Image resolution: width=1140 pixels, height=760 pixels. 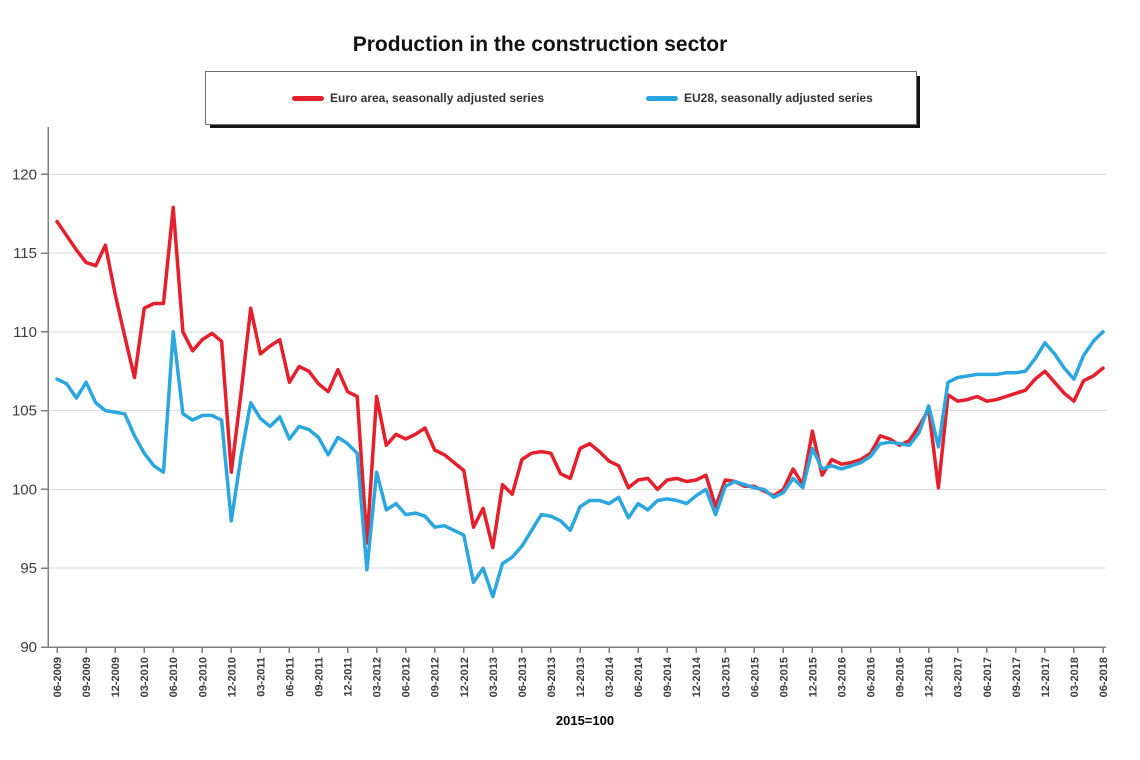 What do you see at coordinates (261, 677) in the screenshot?
I see `x-tick-label: 03-2011` at bounding box center [261, 677].